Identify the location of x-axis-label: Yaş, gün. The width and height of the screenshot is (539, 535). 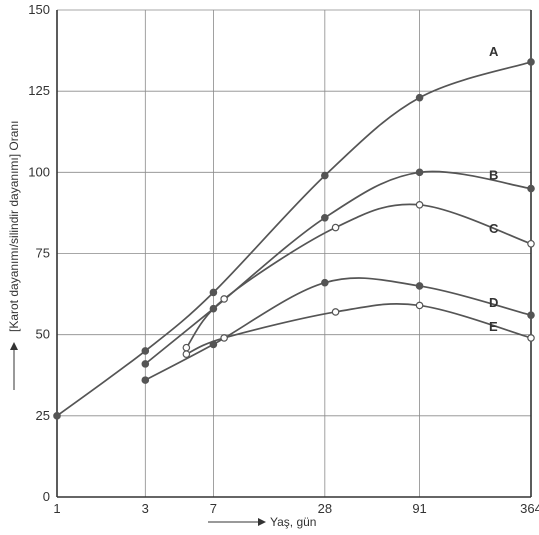
(293, 522).